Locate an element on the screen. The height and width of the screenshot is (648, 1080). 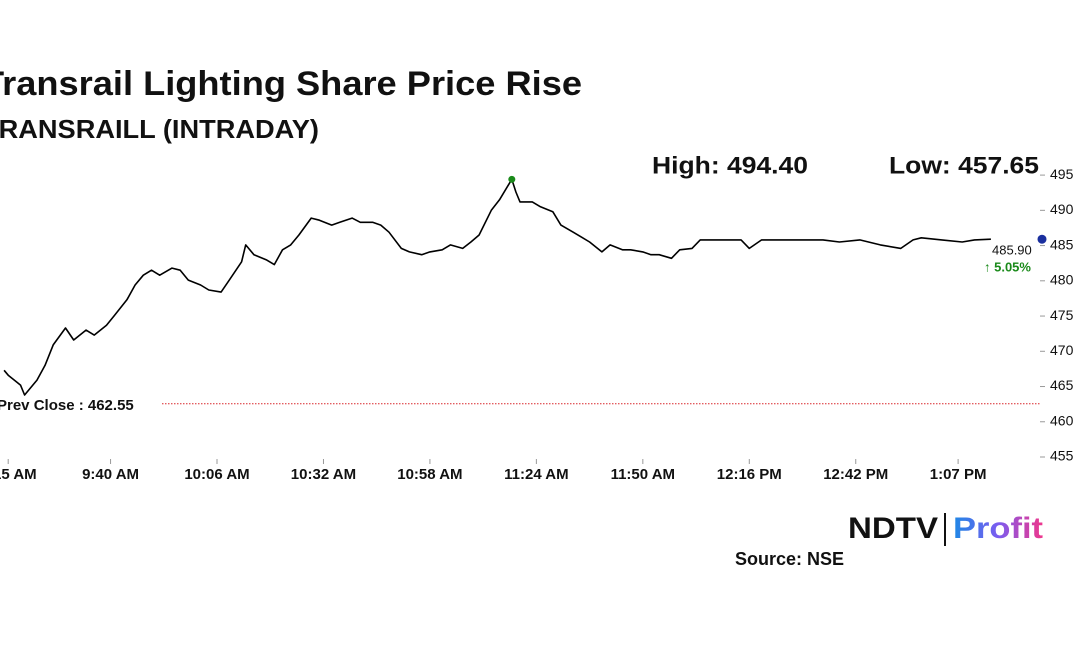
x-tick-label: 11:24 AM is located at coordinates (536, 474).